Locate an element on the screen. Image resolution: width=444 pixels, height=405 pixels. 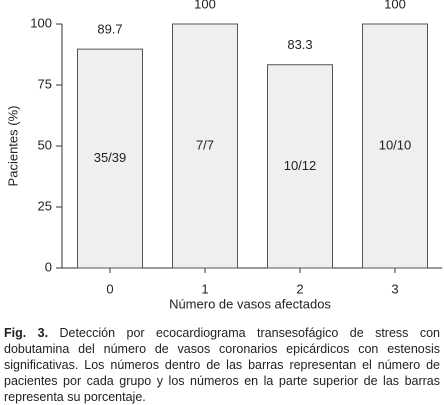
y-axis-label: Pacientes (%) is located at coordinates (12, 146).